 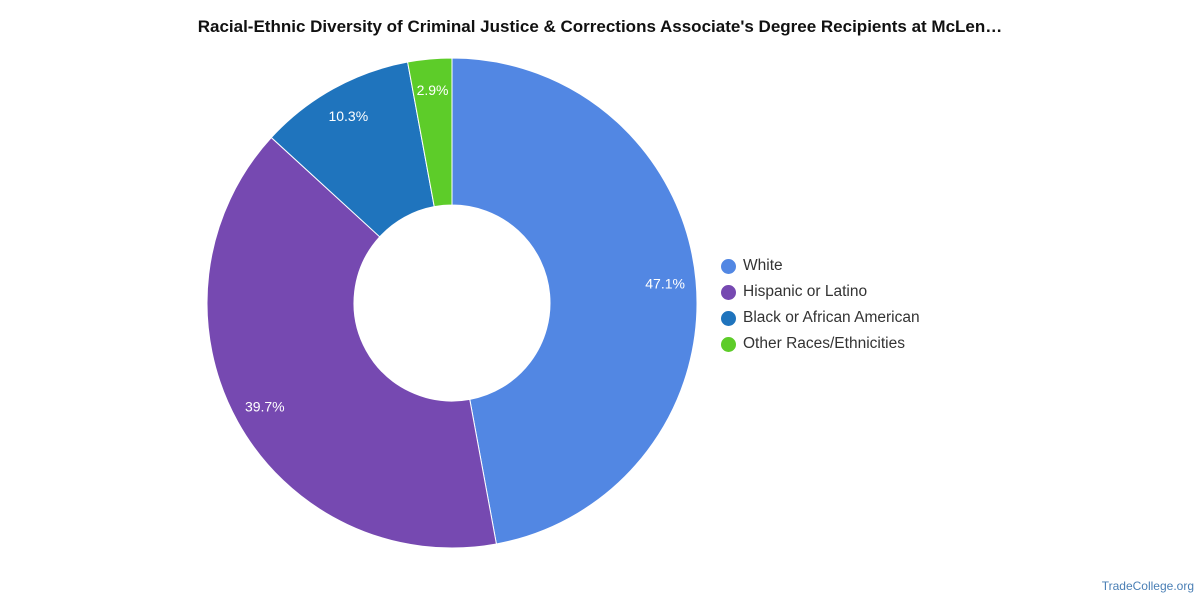 I want to click on legend-item: White, so click(x=820, y=266).